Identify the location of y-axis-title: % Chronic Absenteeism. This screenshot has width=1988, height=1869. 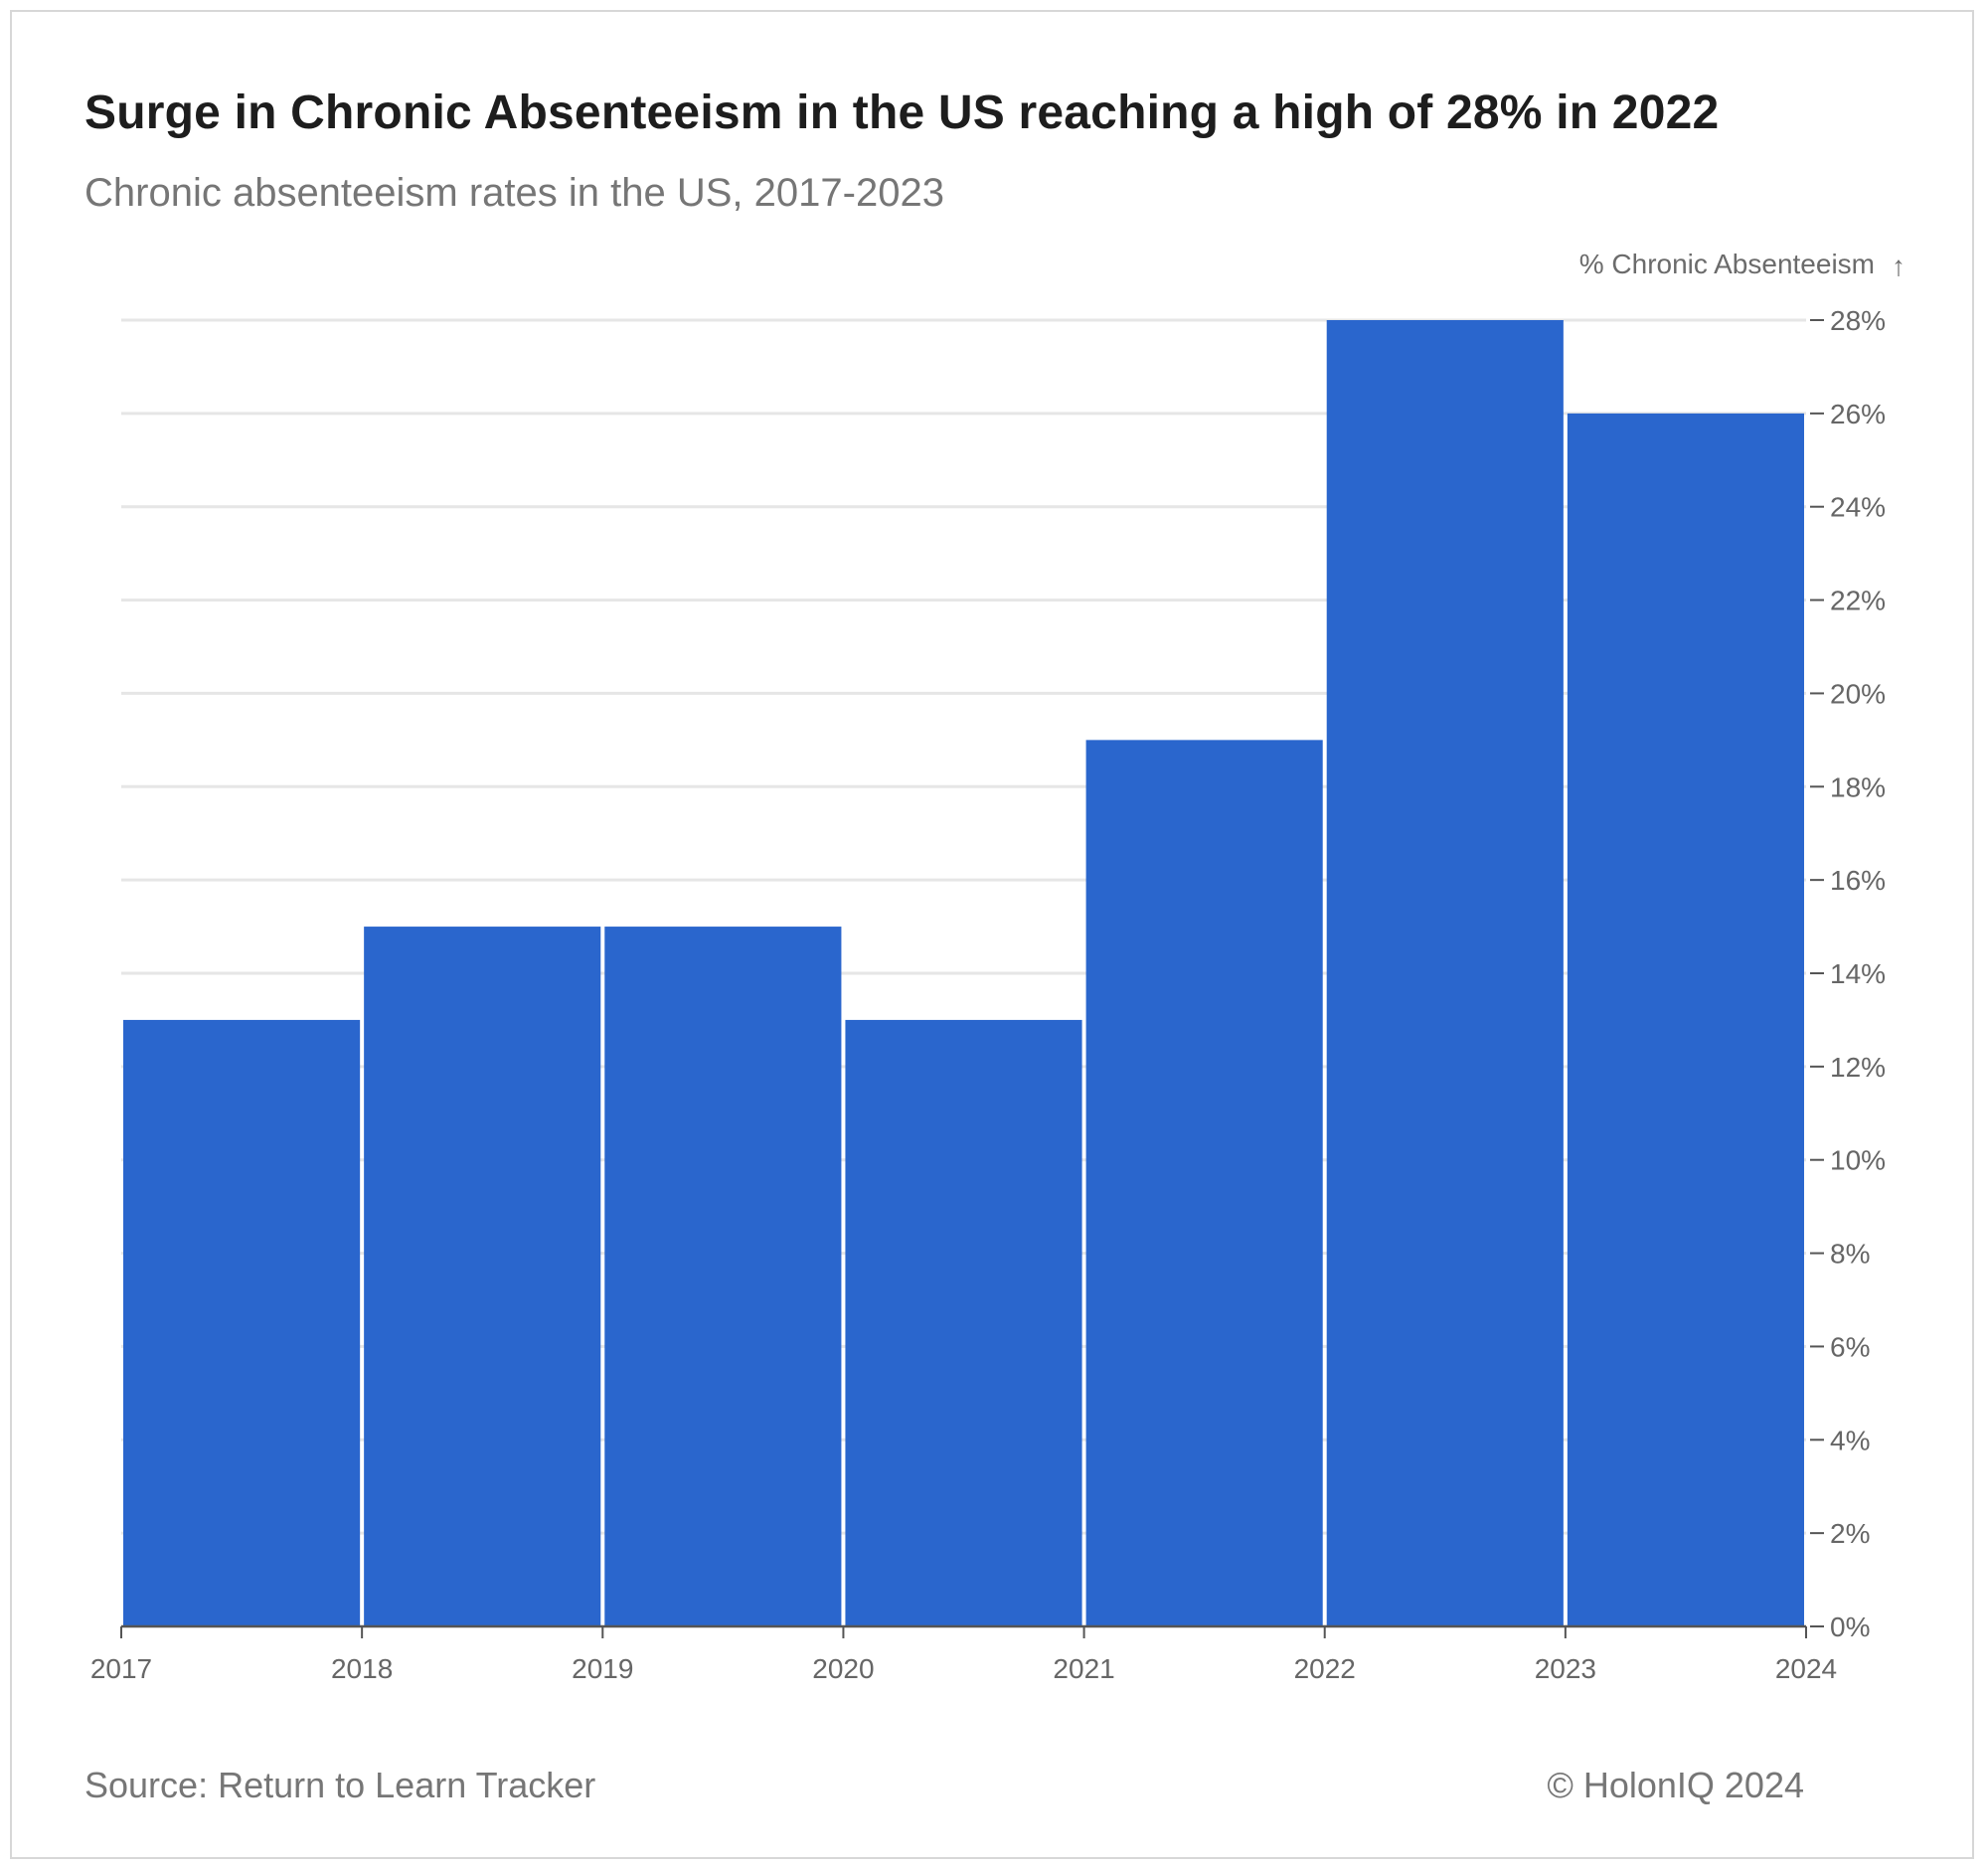
(1727, 264).